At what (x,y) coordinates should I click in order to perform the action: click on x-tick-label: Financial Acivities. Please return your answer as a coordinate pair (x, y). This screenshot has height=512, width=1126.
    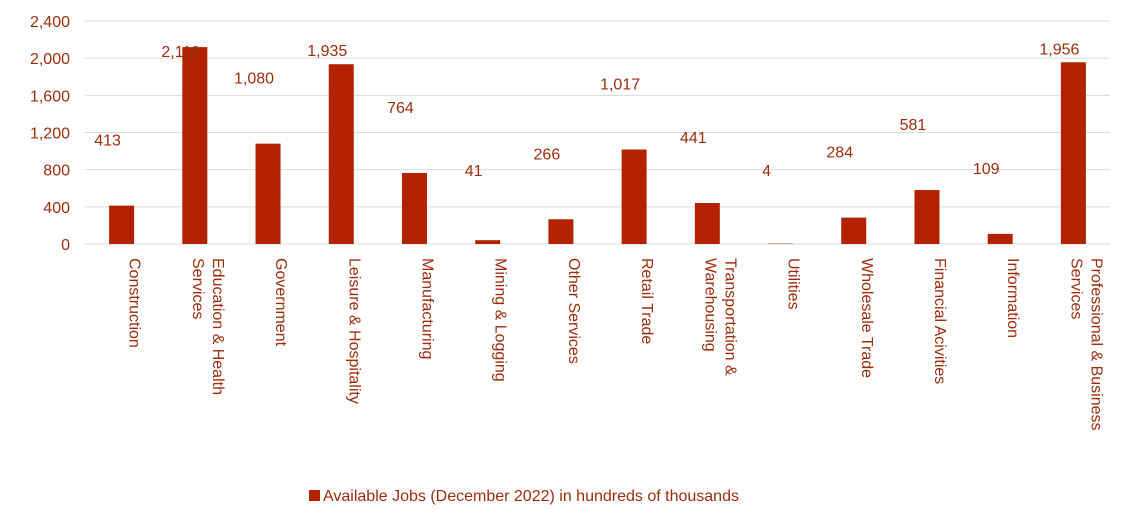
    Looking at the image, I should click on (939, 321).